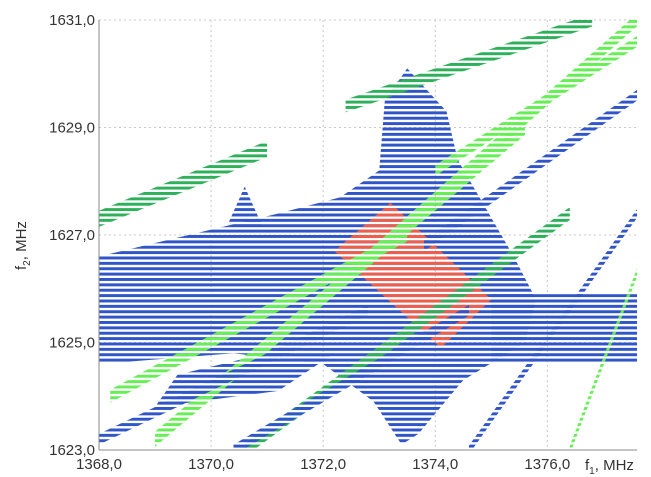 Image resolution: width=651 pixels, height=477 pixels. What do you see at coordinates (547, 464) in the screenshot?
I see `x-tick-label-4: 1376,0` at bounding box center [547, 464].